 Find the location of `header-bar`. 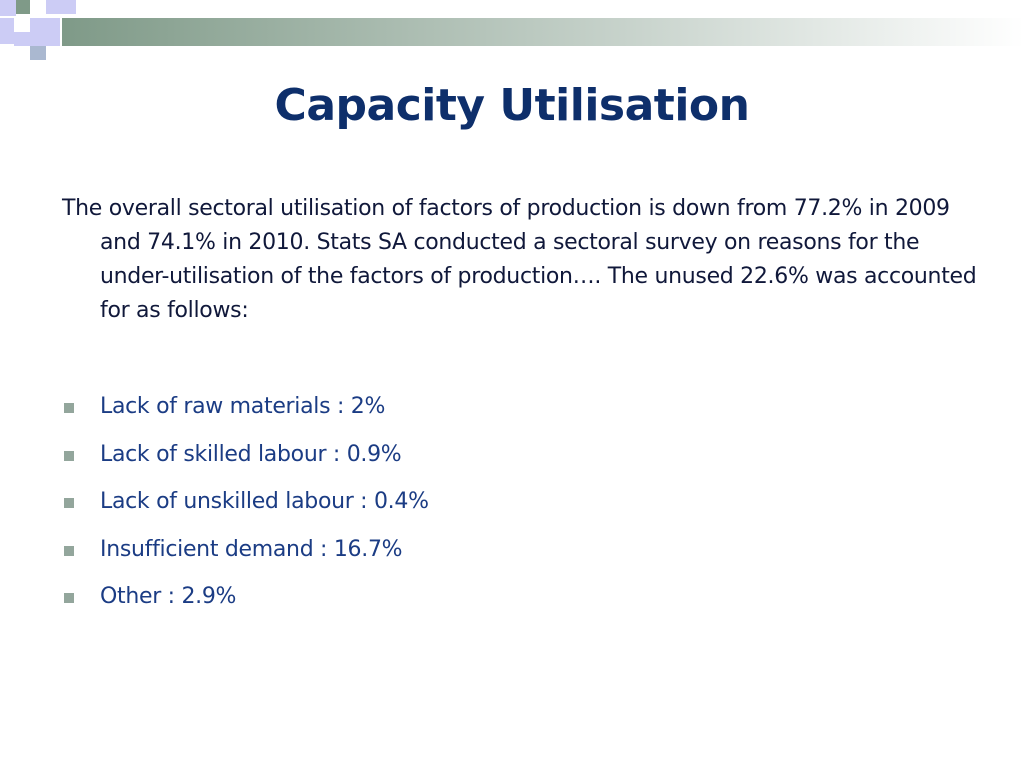

header-bar is located at coordinates (543, 32).